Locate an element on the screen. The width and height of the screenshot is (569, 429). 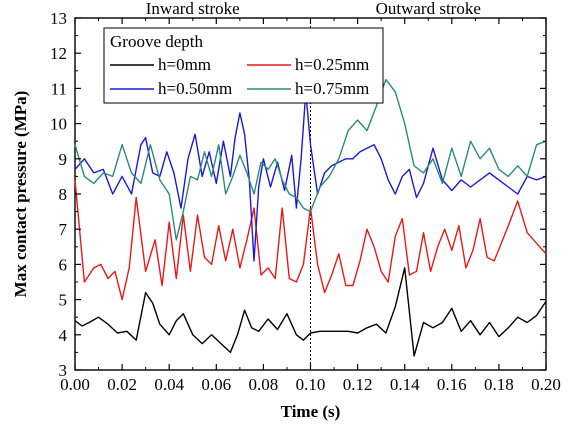
x-tick-label-0: 0.00 is located at coordinates (75, 384).